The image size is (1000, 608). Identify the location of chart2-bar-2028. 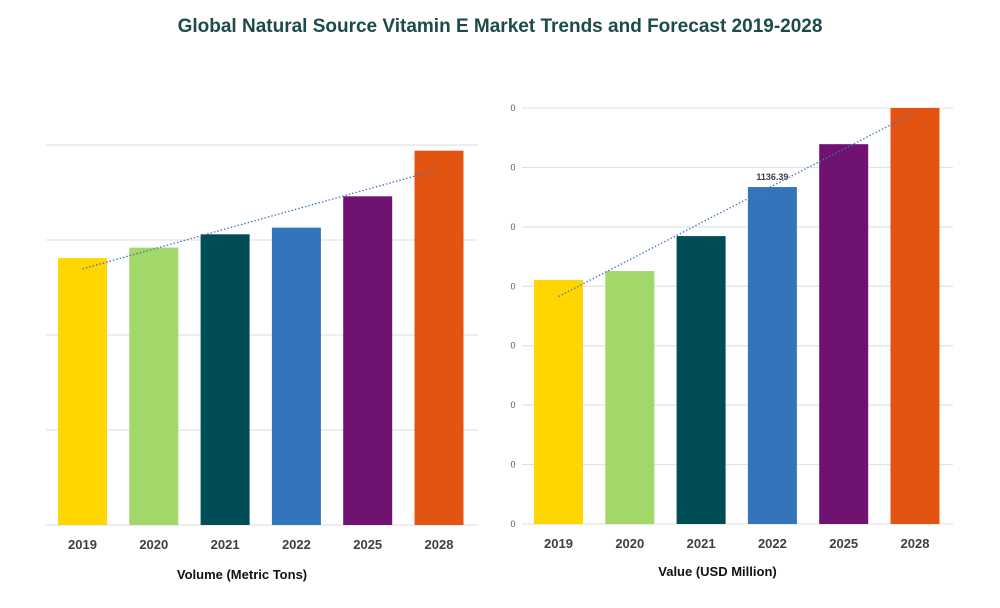
(915, 316).